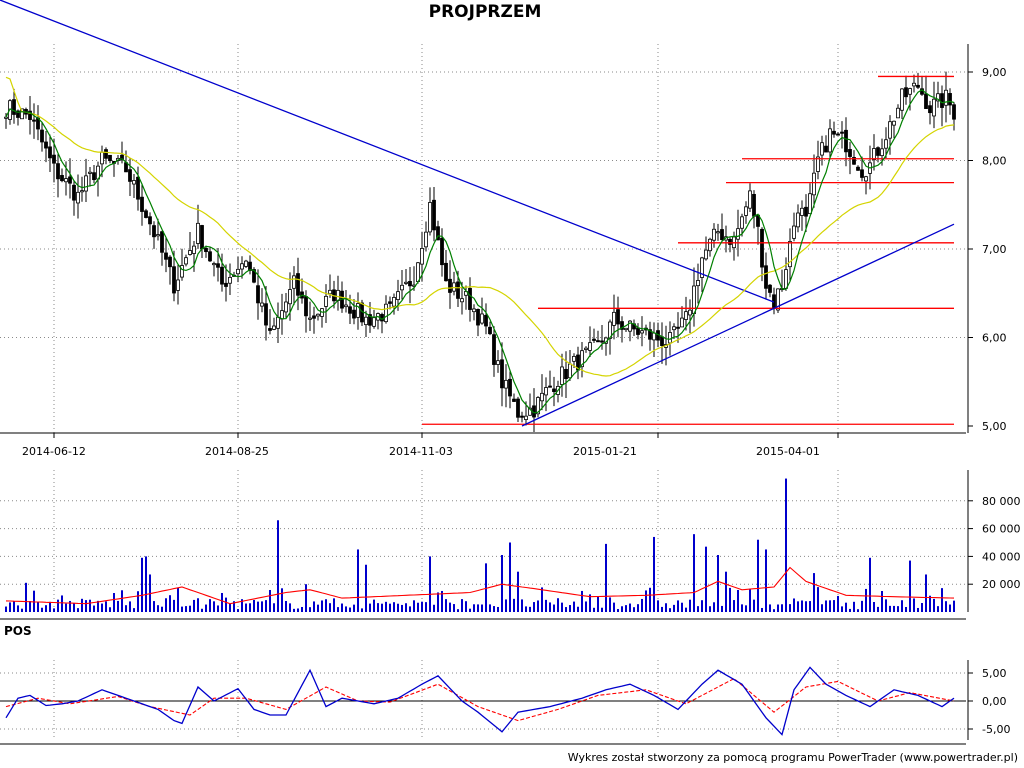 The width and height of the screenshot is (1024, 768). Describe the element at coordinates (994, 426) in the screenshot. I see `price-y-tick-label: 5,00` at that location.